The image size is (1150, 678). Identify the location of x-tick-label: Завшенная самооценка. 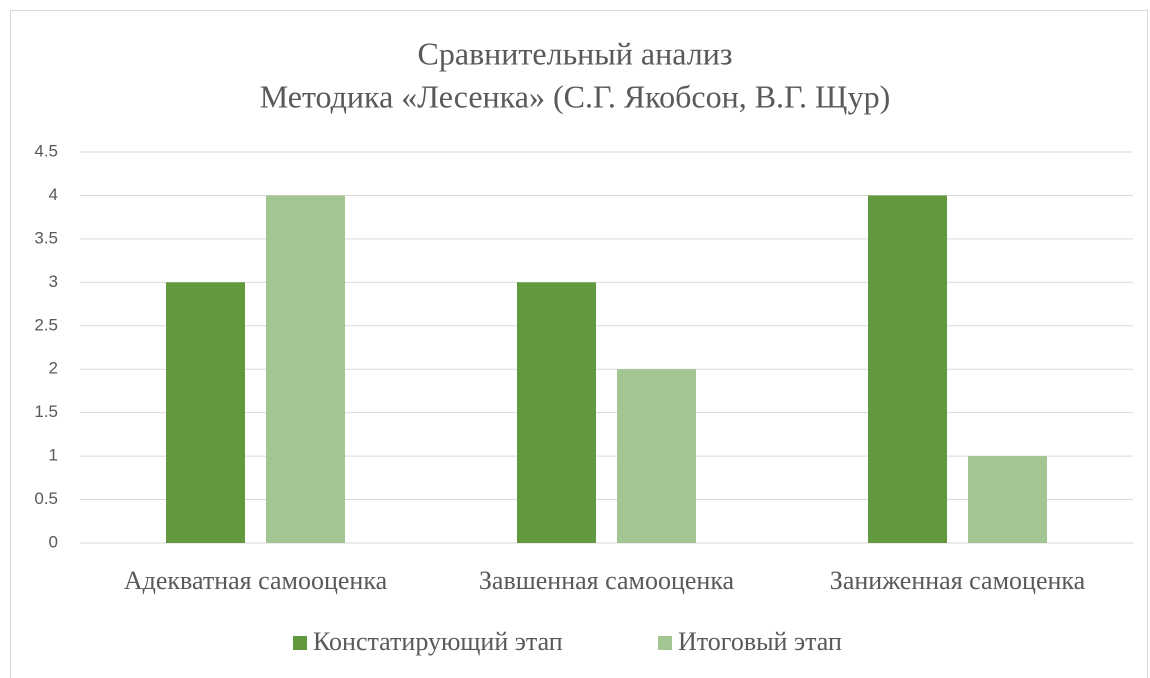
(607, 580).